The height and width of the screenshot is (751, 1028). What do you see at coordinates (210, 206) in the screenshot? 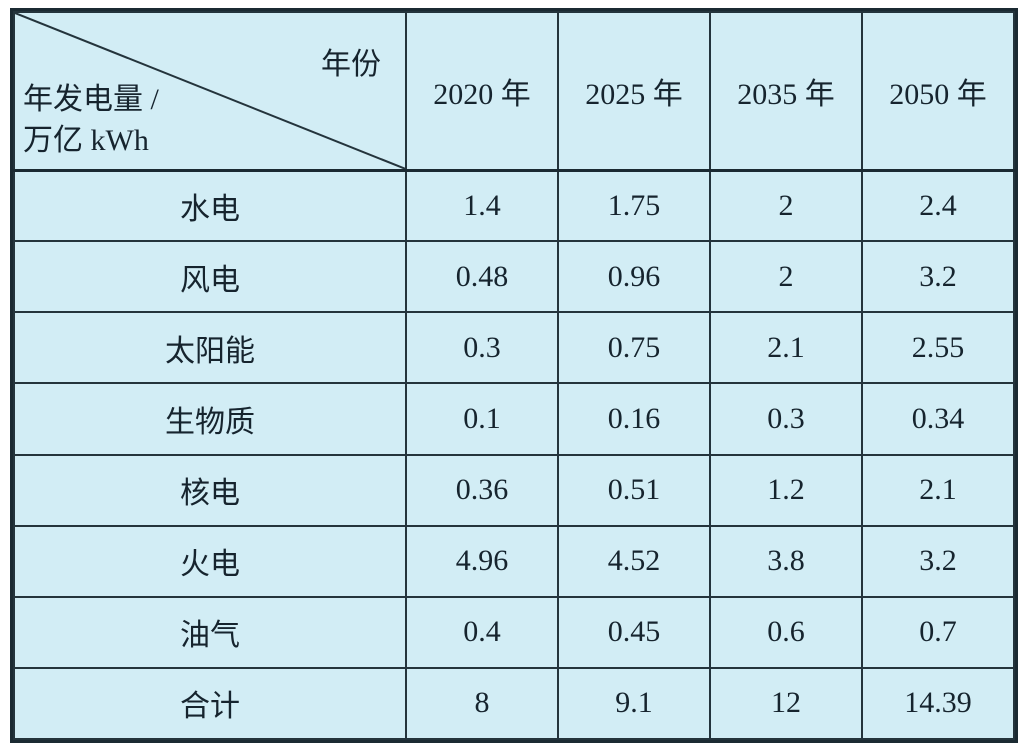
I see `row-label-hydro: 水电` at bounding box center [210, 206].